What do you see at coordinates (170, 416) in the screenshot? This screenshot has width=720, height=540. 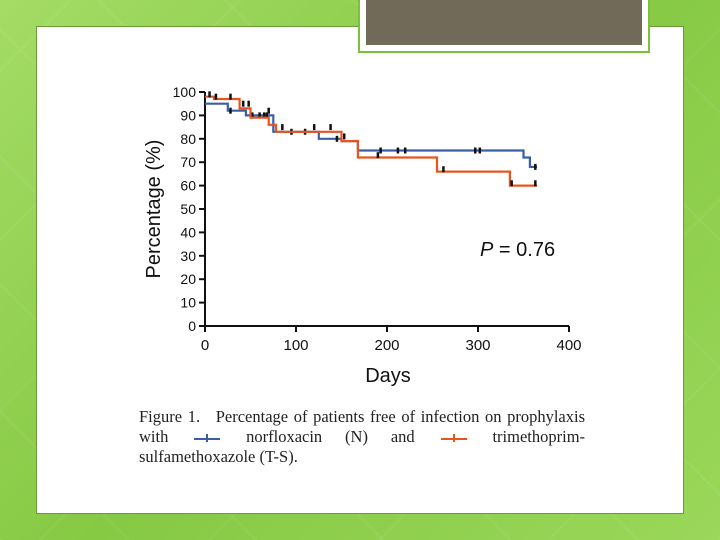 I see `caption-label: Figure 1.` at bounding box center [170, 416].